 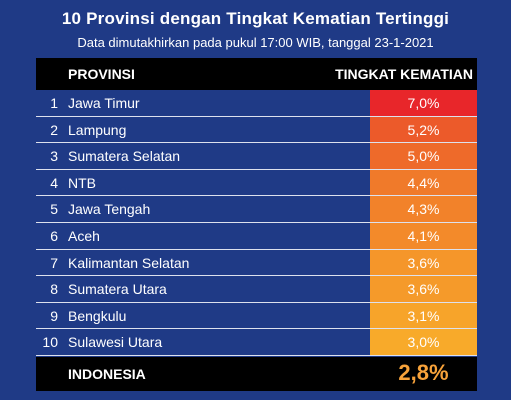 I want to click on table-header: PROVINSI TINGKAT KEMATIAN, so click(x=256, y=74).